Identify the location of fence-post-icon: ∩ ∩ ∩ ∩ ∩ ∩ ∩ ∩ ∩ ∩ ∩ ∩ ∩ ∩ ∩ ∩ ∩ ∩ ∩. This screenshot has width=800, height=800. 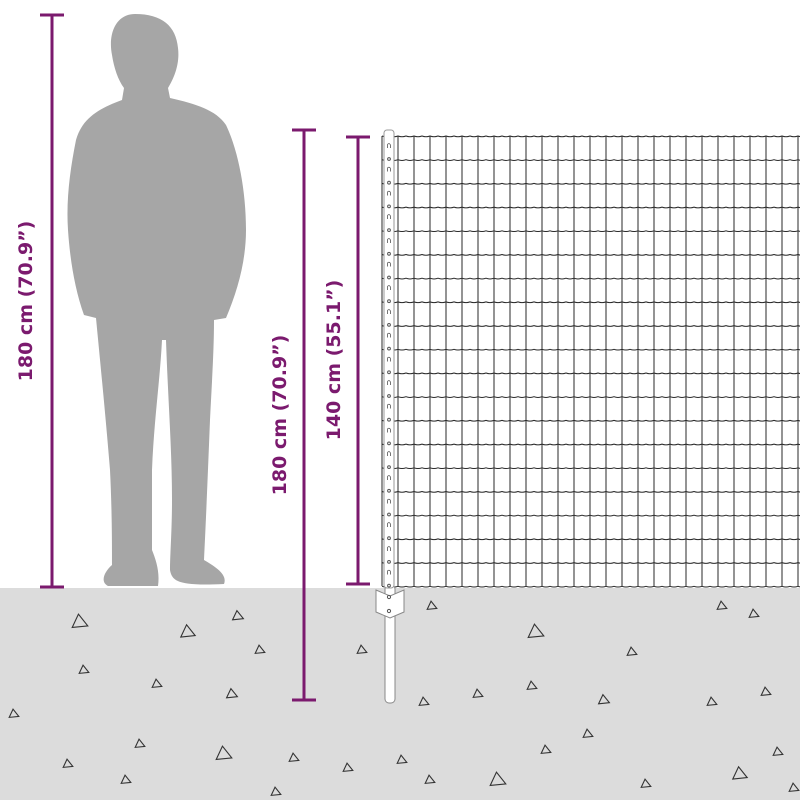
(390, 416).